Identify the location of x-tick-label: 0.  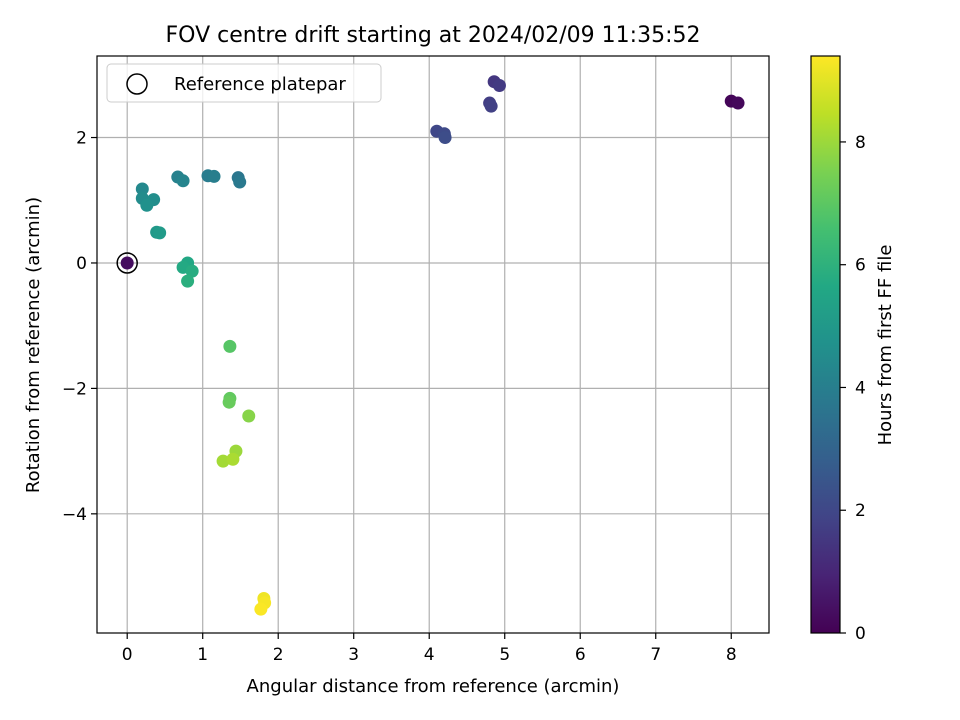
(127, 655).